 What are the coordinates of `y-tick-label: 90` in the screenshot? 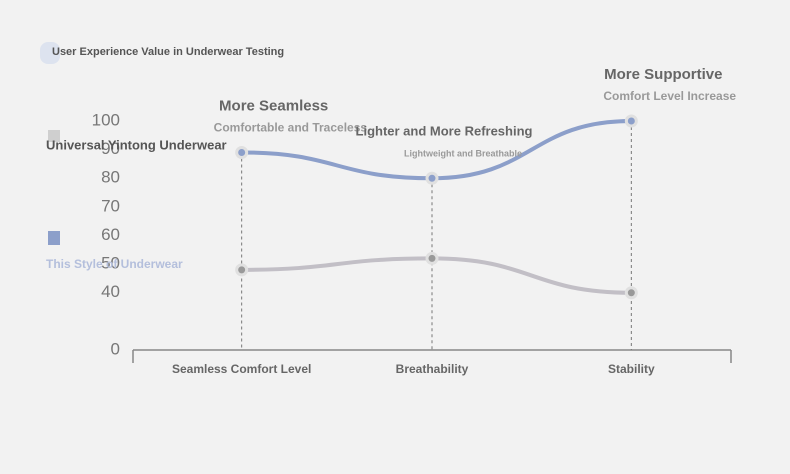 It's located at (110, 148).